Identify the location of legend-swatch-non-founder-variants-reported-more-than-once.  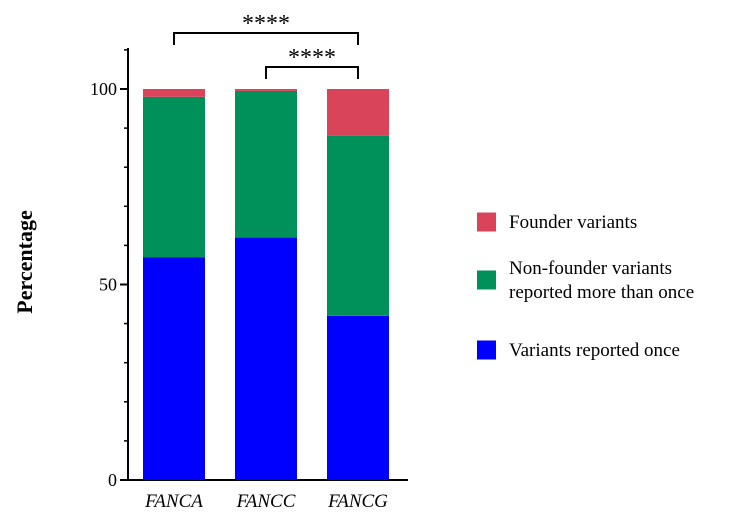
(486, 280).